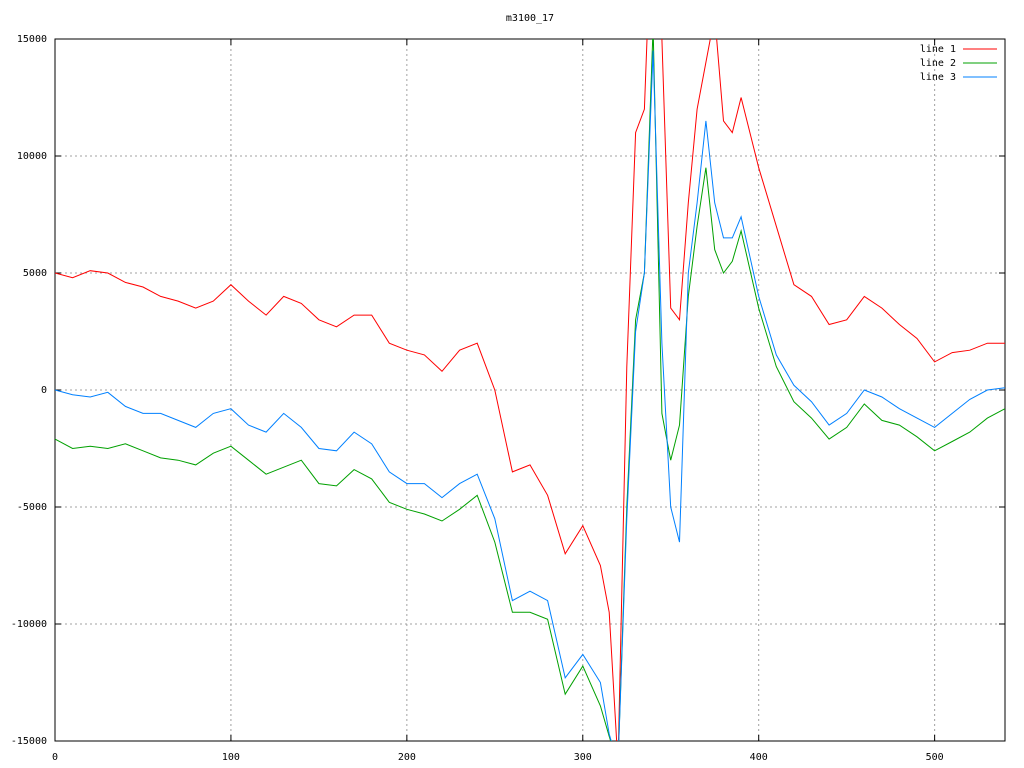  What do you see at coordinates (55, 757) in the screenshot?
I see `x-tick-label: 0` at bounding box center [55, 757].